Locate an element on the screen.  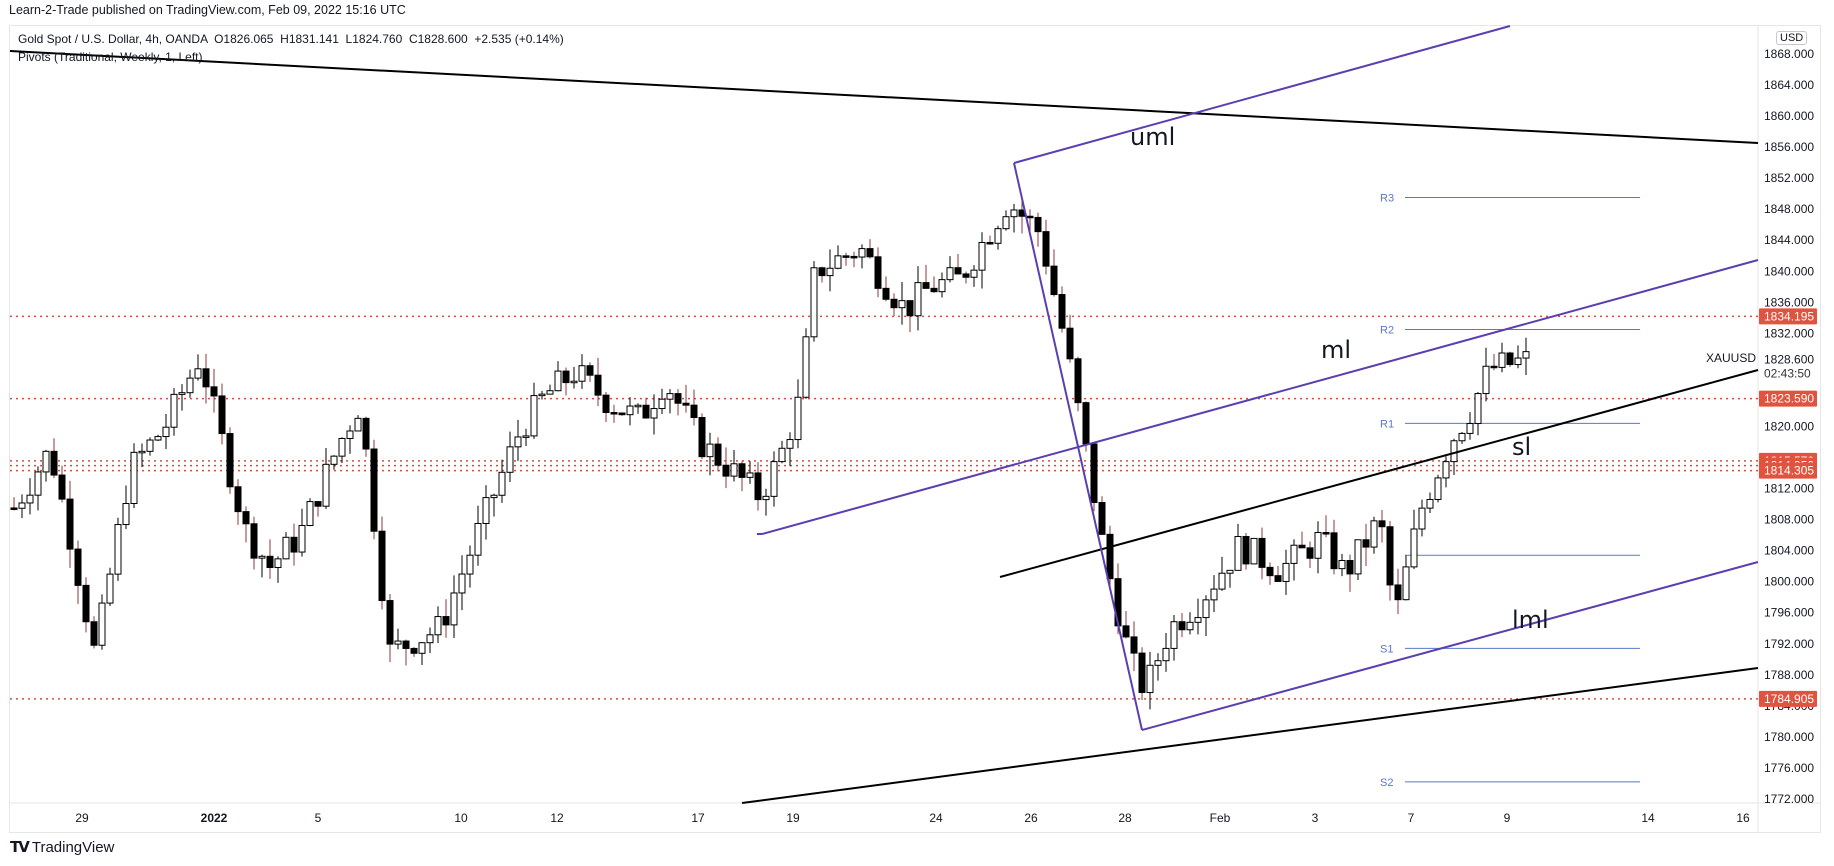
time-tick: 5 is located at coordinates (318, 818).